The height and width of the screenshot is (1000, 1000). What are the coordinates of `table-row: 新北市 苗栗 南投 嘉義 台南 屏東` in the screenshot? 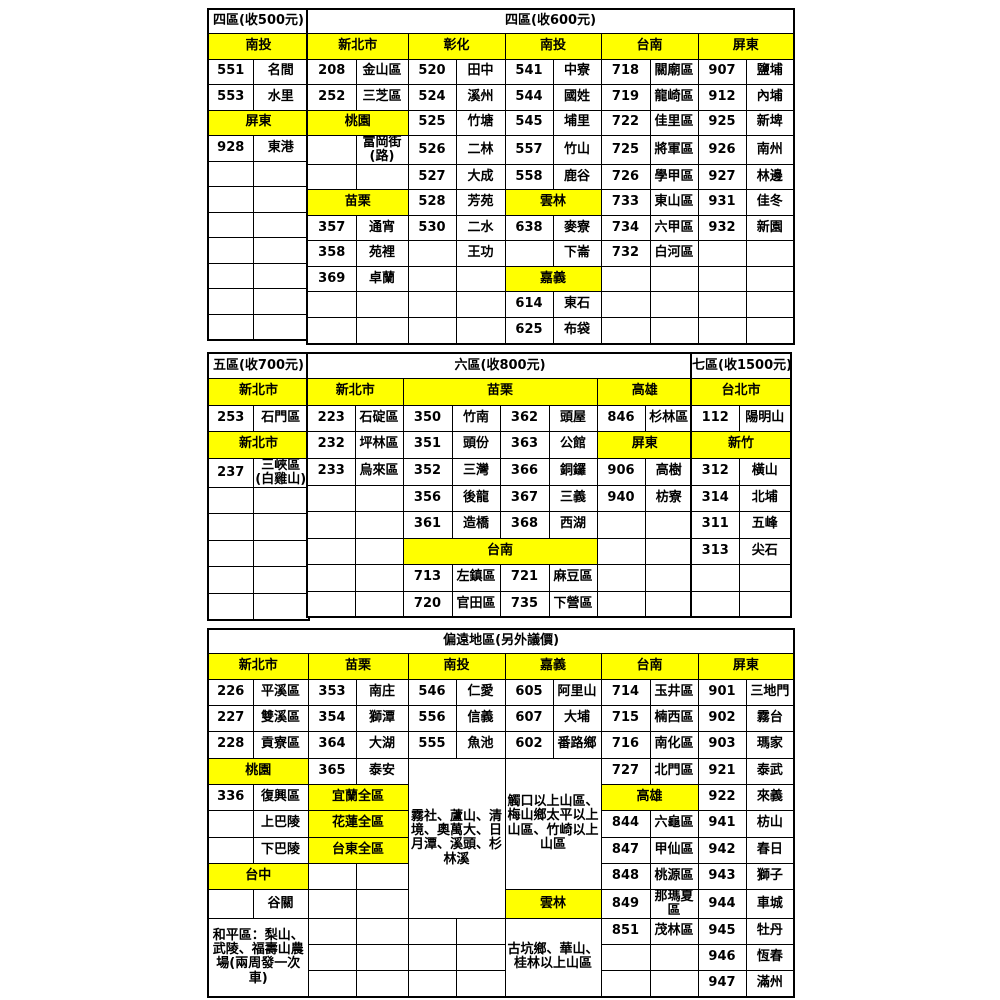 It's located at (501, 666).